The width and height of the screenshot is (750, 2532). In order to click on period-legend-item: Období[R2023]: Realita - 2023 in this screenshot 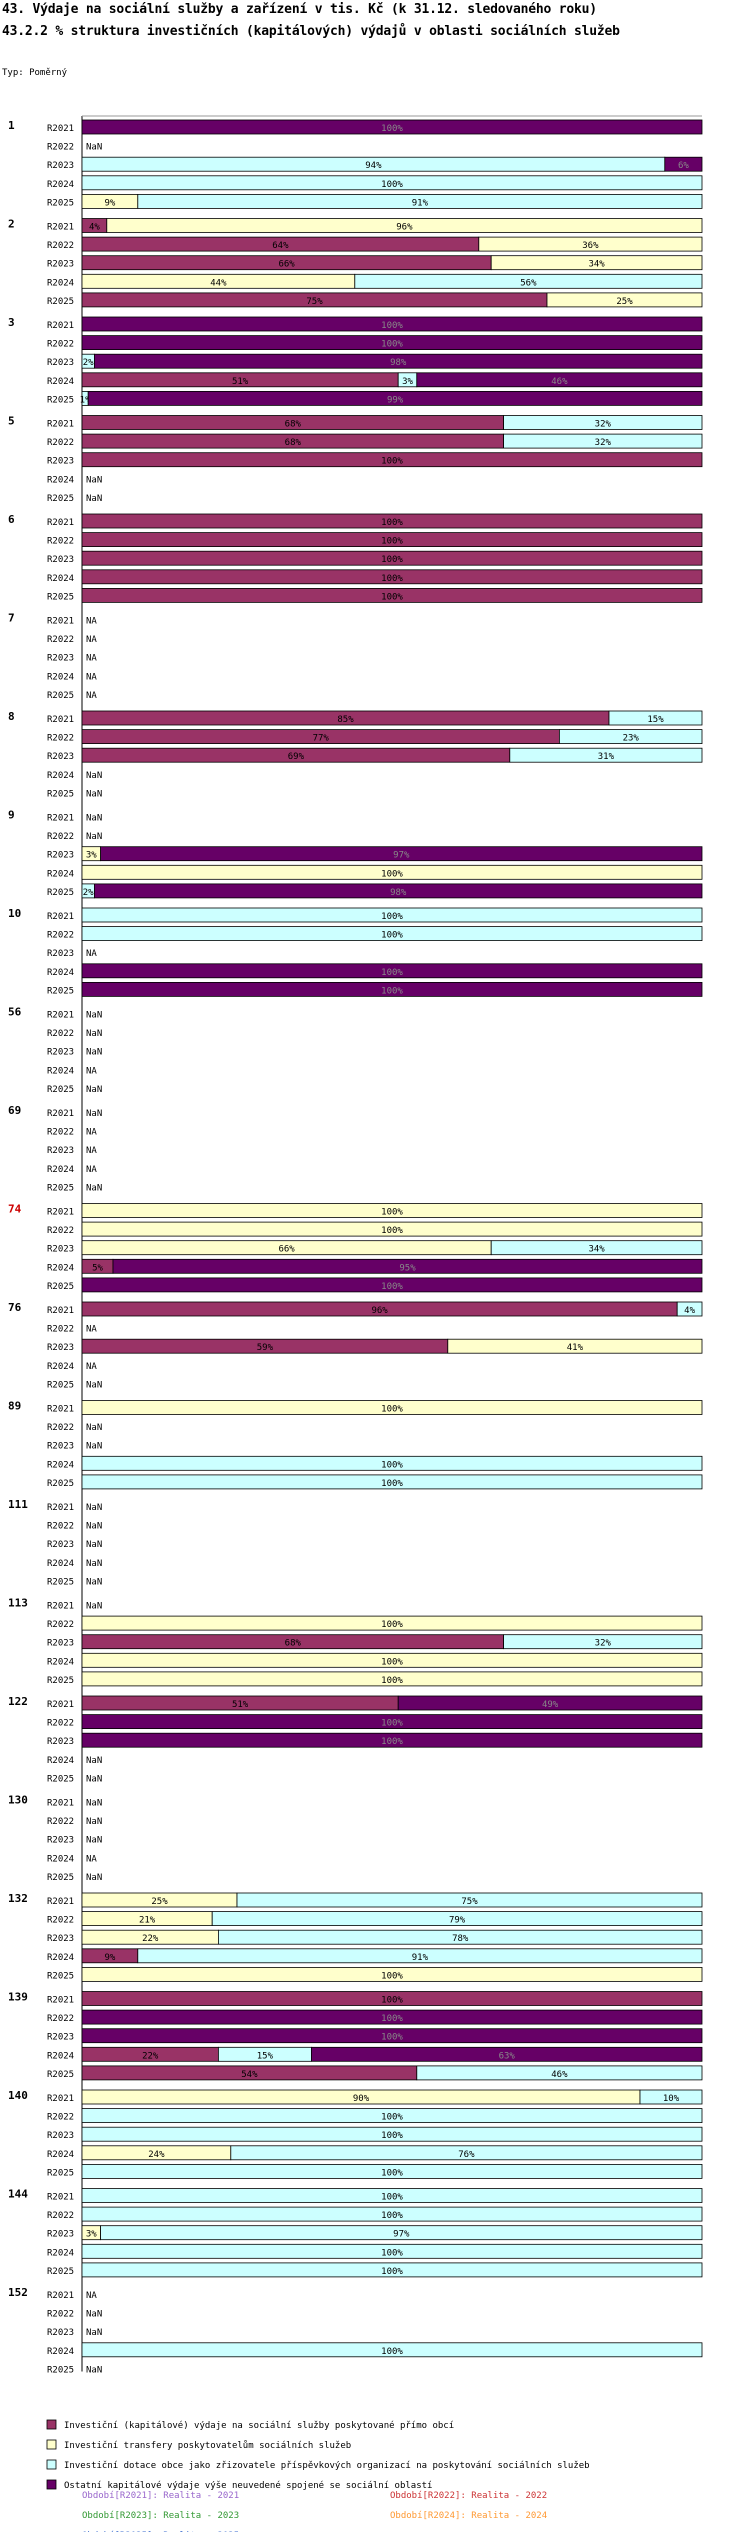, I will do `click(160, 2516)`.